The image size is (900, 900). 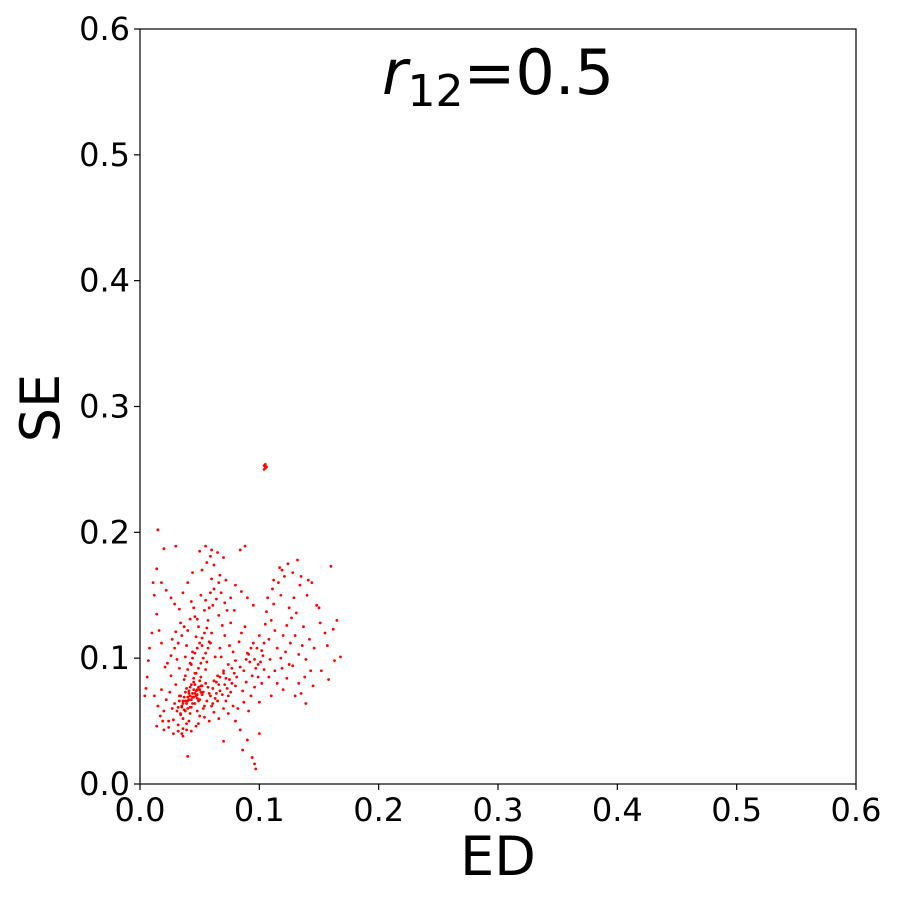 I want to click on chart-title: r12=0.5, so click(x=498, y=76).